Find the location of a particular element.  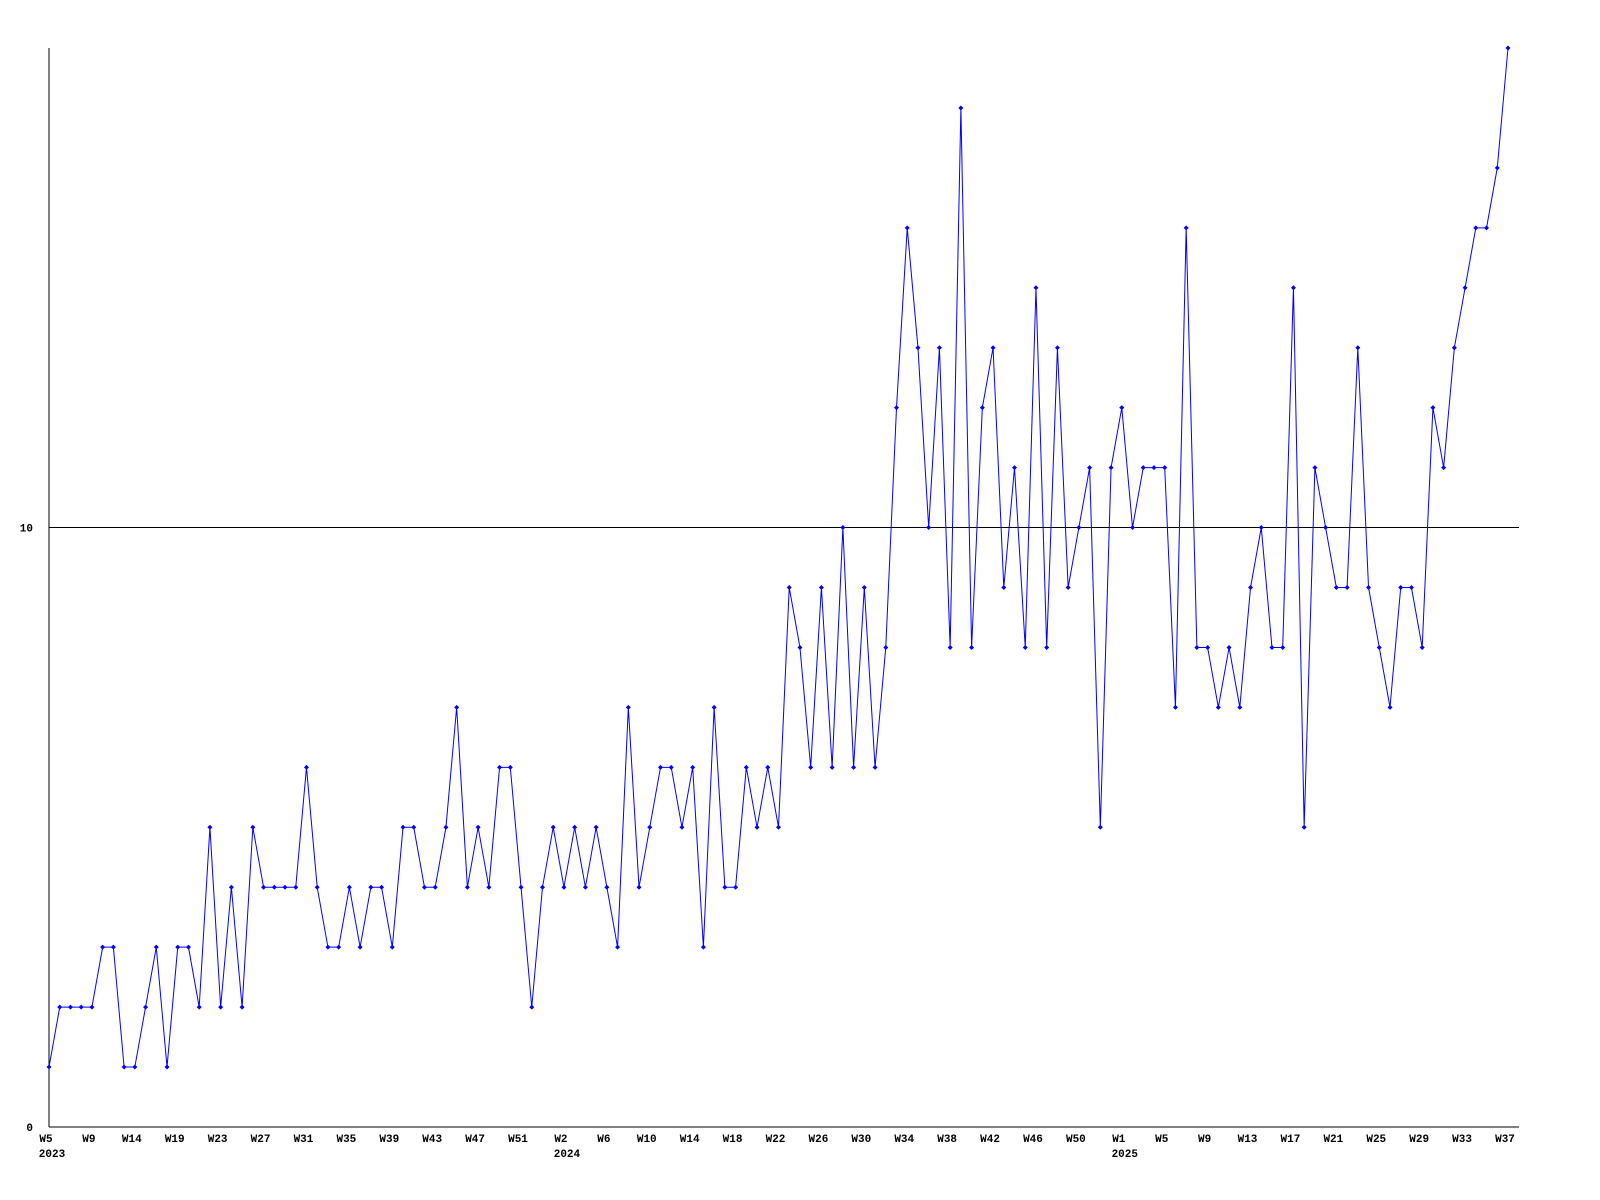

x-tick-label: W26 is located at coordinates (819, 1140).